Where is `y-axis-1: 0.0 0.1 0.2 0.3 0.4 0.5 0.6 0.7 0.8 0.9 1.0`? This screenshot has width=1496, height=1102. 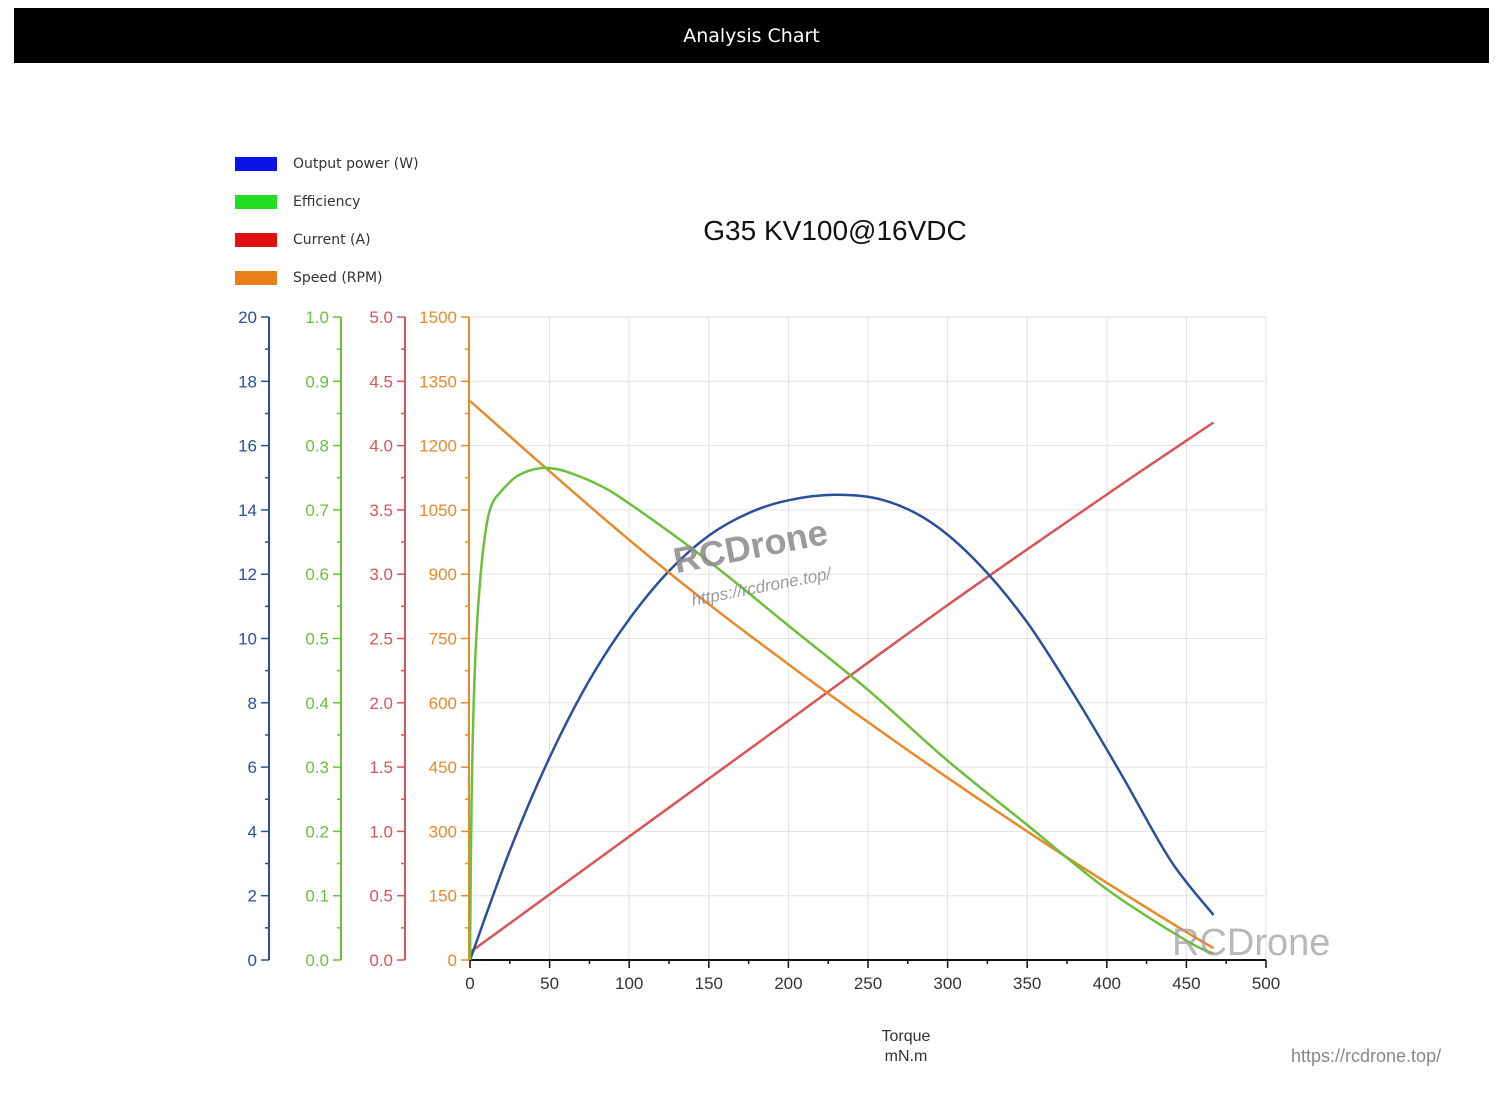 y-axis-1: 0.0 0.1 0.2 0.3 0.4 0.5 0.6 0.7 0.8 0.9 1.0 is located at coordinates (323, 639).